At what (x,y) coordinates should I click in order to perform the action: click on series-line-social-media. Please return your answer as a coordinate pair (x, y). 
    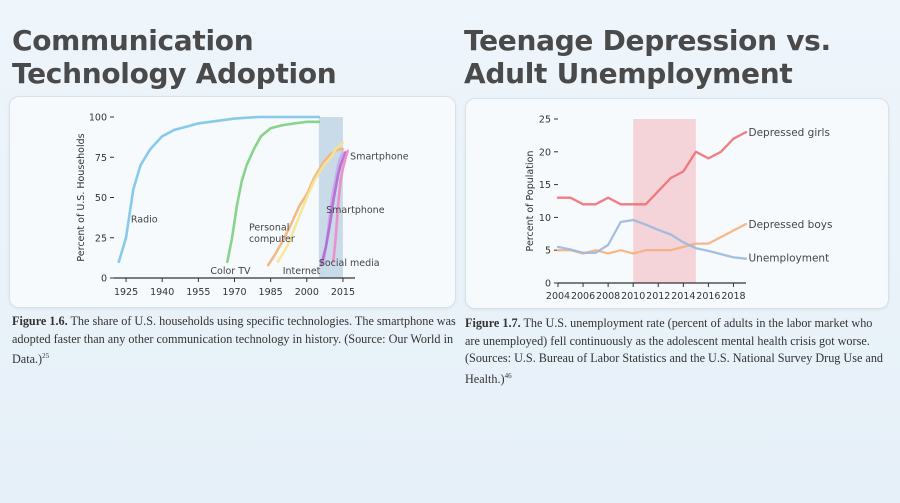
    Looking at the image, I should click on (341, 206).